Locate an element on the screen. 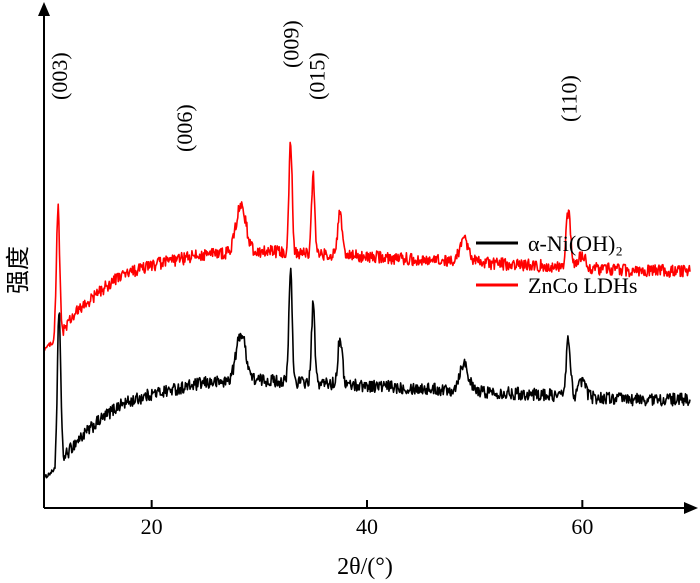 Image resolution: width=700 pixels, height=583 pixels. legend: α-Ni(OH)₂ ZnCo LDHs is located at coordinates (556, 264).